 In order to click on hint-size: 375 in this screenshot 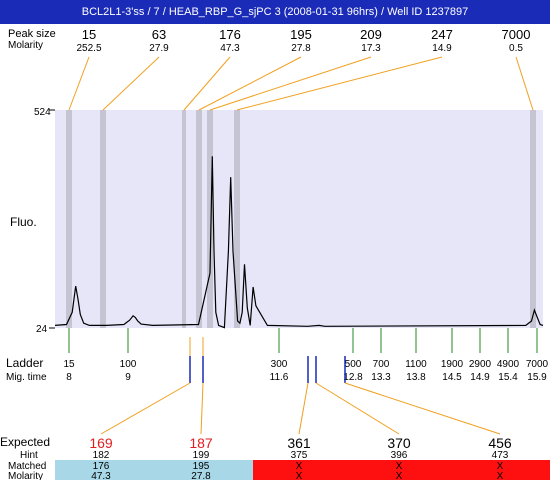, I will do `click(299, 455)`.